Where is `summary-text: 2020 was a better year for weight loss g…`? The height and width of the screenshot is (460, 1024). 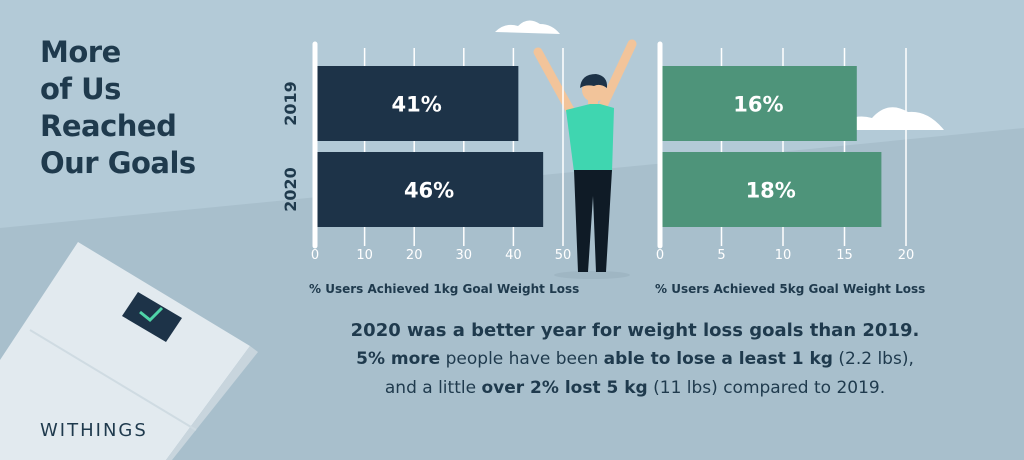
summary-text: 2020 was a better year for weight loss g… is located at coordinates (635, 359).